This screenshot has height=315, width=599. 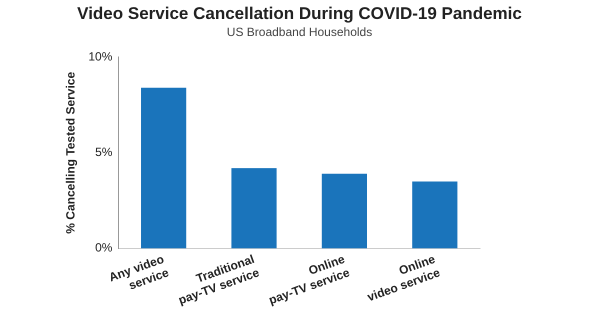 What do you see at coordinates (403, 278) in the screenshot?
I see `x-tick-label: Online video service` at bounding box center [403, 278].